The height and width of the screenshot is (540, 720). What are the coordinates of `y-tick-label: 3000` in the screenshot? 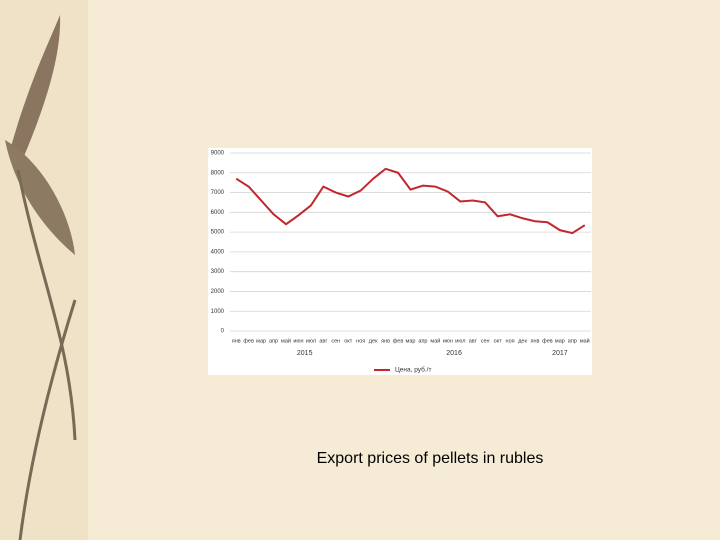 It's located at (218, 272).